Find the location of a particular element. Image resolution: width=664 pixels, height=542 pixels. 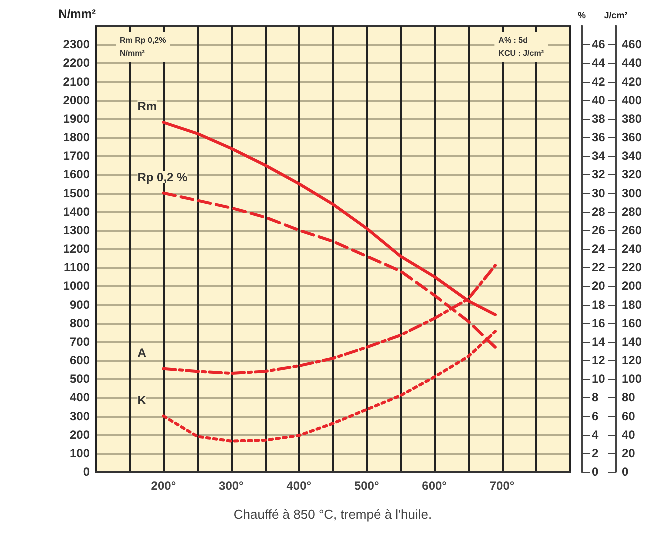

y-tick-label: 1400 is located at coordinates (76, 211).